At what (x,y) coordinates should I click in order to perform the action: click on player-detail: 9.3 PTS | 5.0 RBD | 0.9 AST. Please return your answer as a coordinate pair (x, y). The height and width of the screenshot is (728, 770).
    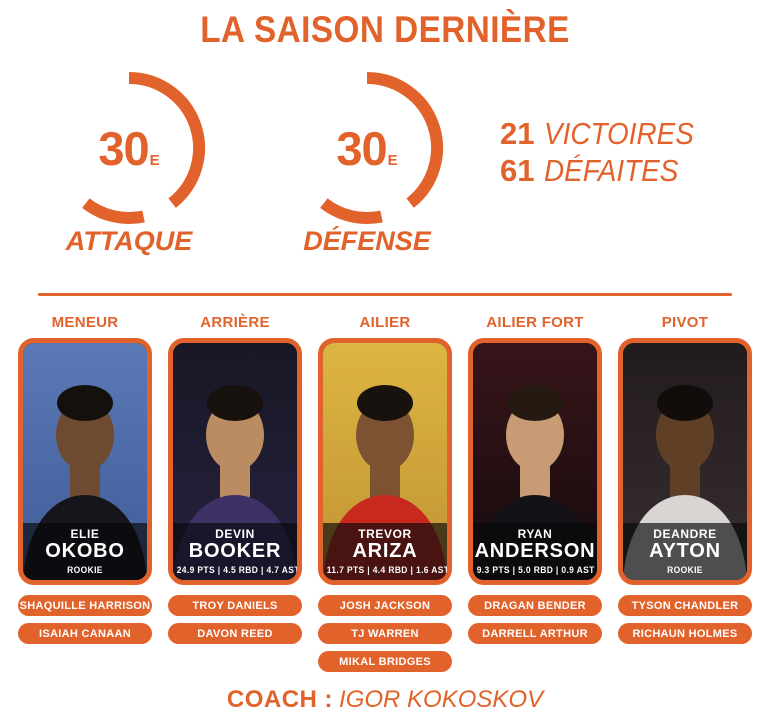
    Looking at the image, I should click on (535, 570).